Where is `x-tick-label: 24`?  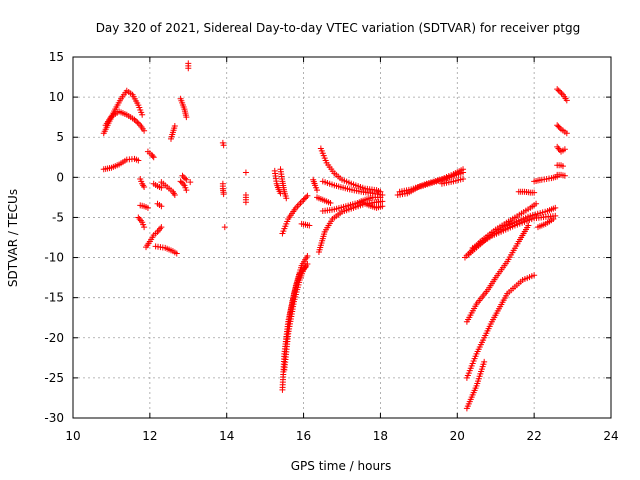
x-tick-label: 24 is located at coordinates (610, 436).